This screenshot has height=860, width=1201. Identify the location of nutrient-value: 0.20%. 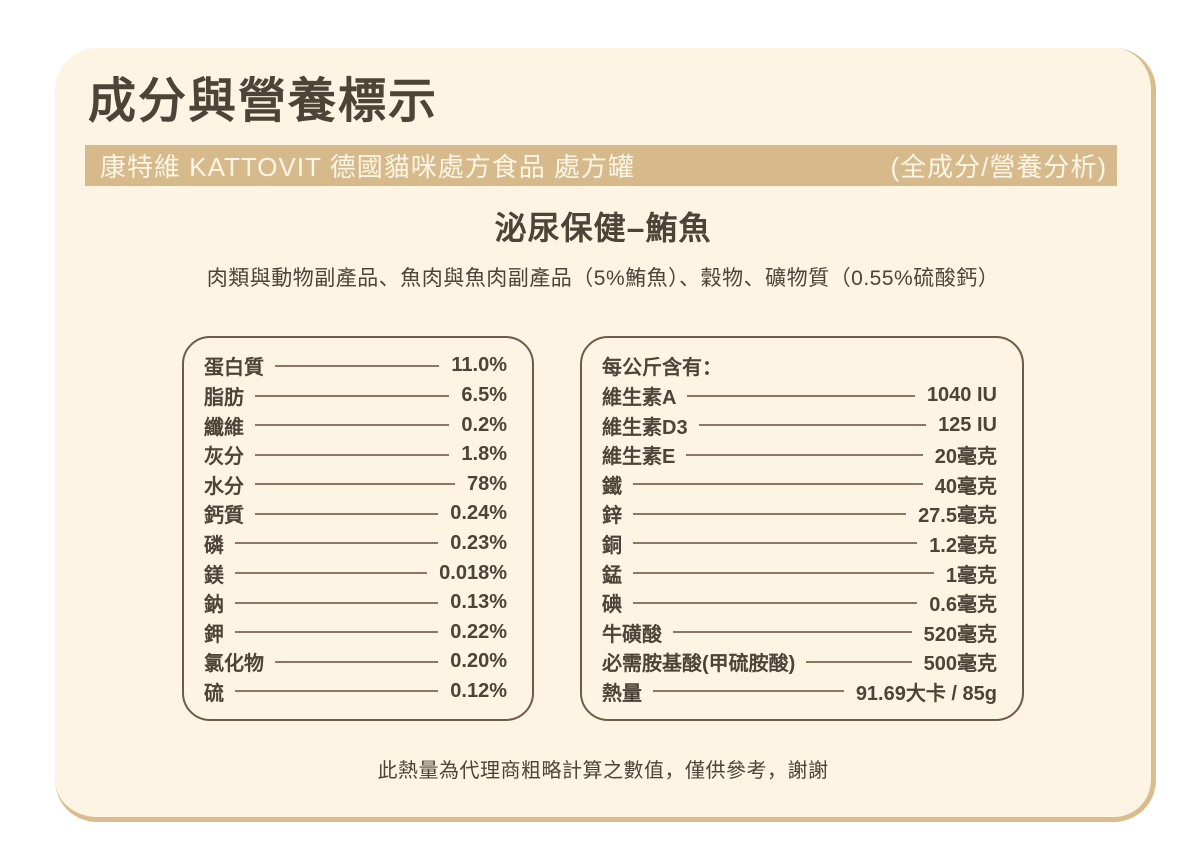
(478, 661).